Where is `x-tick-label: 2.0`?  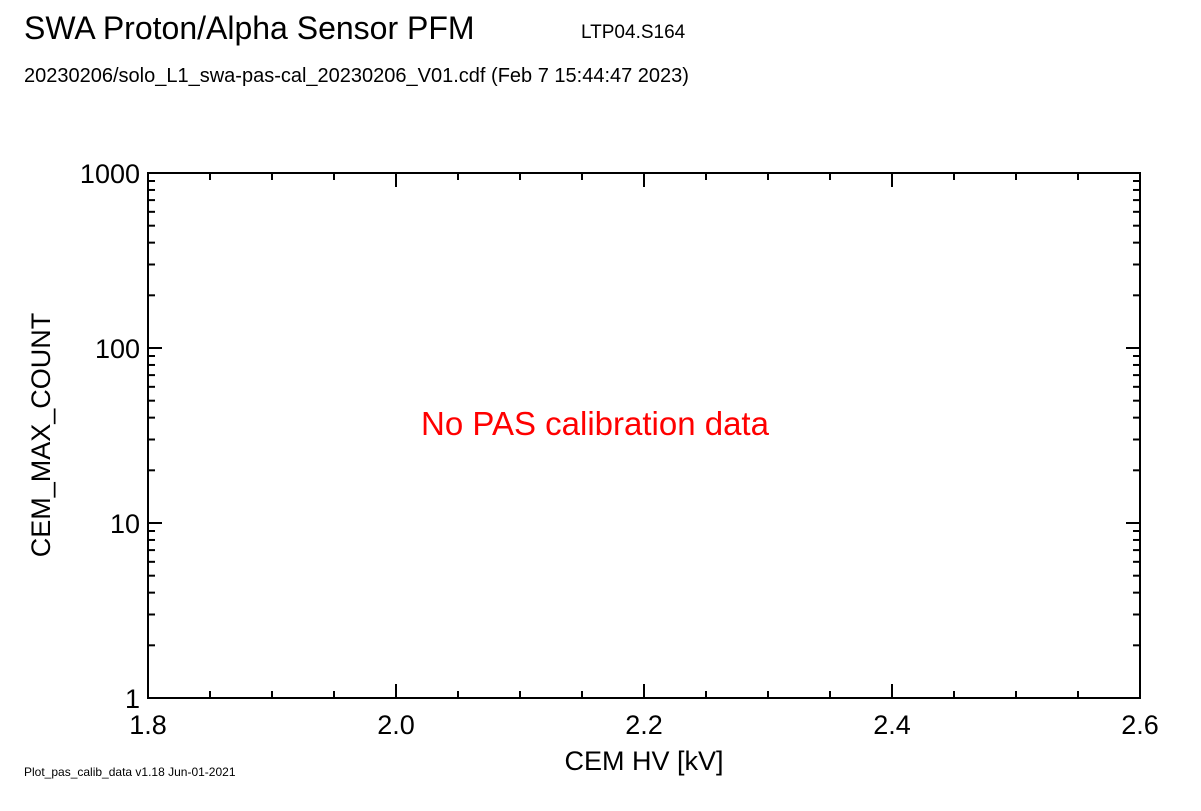
x-tick-label: 2.0 is located at coordinates (396, 725).